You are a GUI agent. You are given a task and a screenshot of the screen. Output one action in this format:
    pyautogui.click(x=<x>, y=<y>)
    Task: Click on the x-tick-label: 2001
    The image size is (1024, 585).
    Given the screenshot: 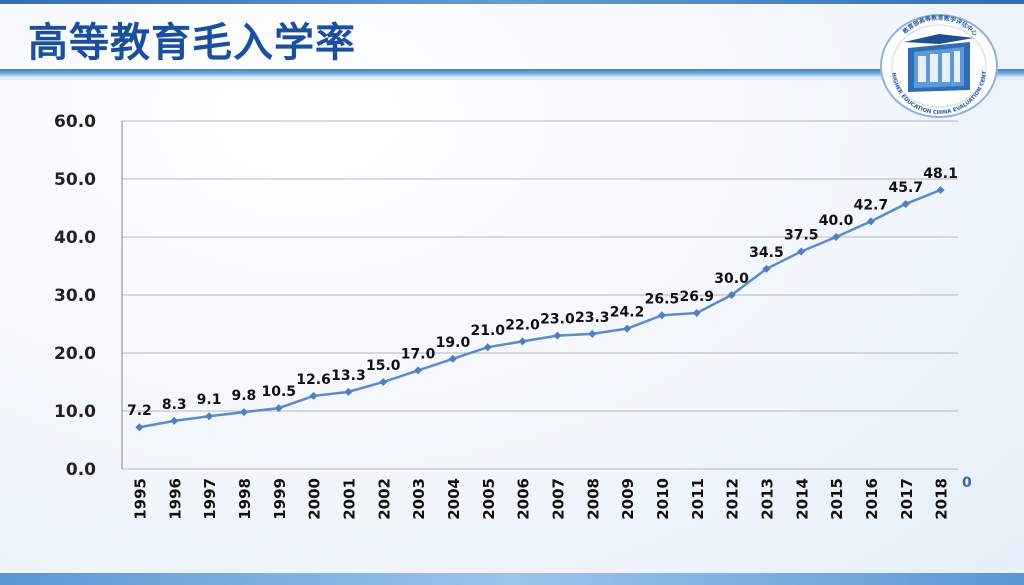 What is the action you would take?
    pyautogui.click(x=349, y=499)
    